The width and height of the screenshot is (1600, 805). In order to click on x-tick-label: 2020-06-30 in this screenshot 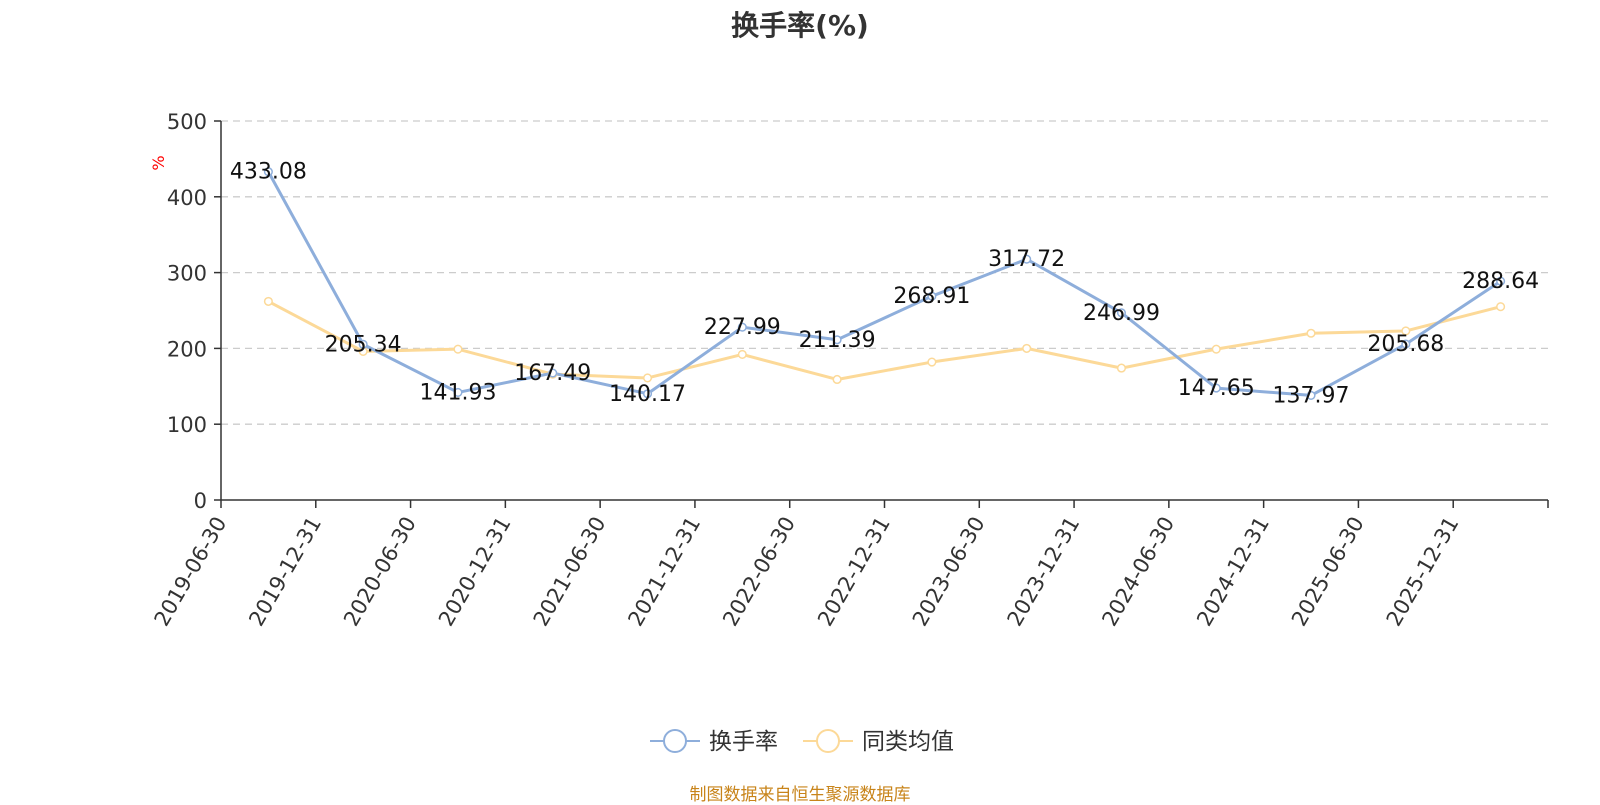, I will do `click(380, 572)`.